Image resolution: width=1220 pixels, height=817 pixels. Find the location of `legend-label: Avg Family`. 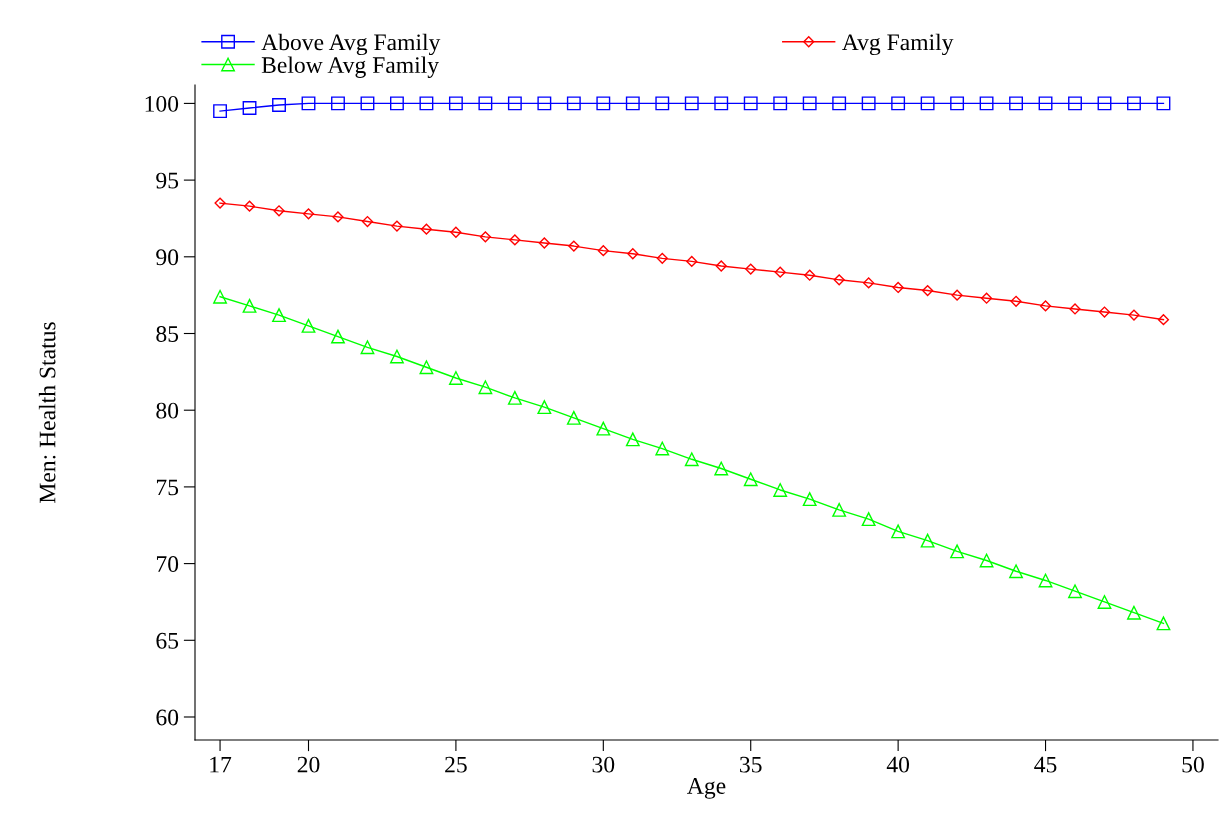

legend-label: Avg Family is located at coordinates (898, 44).